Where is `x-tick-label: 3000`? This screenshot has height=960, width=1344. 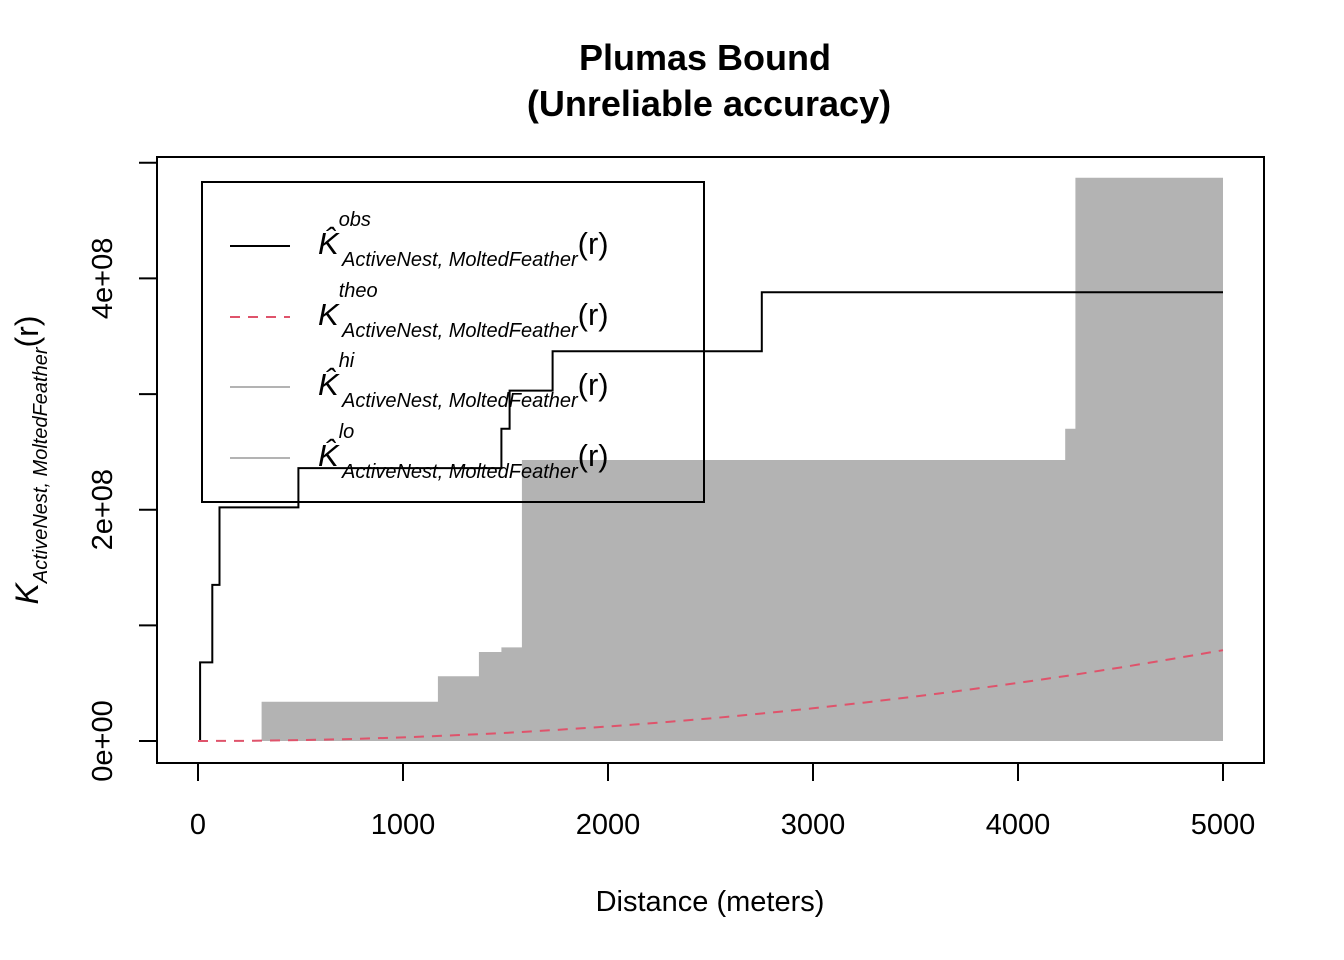 x-tick-label: 3000 is located at coordinates (813, 825).